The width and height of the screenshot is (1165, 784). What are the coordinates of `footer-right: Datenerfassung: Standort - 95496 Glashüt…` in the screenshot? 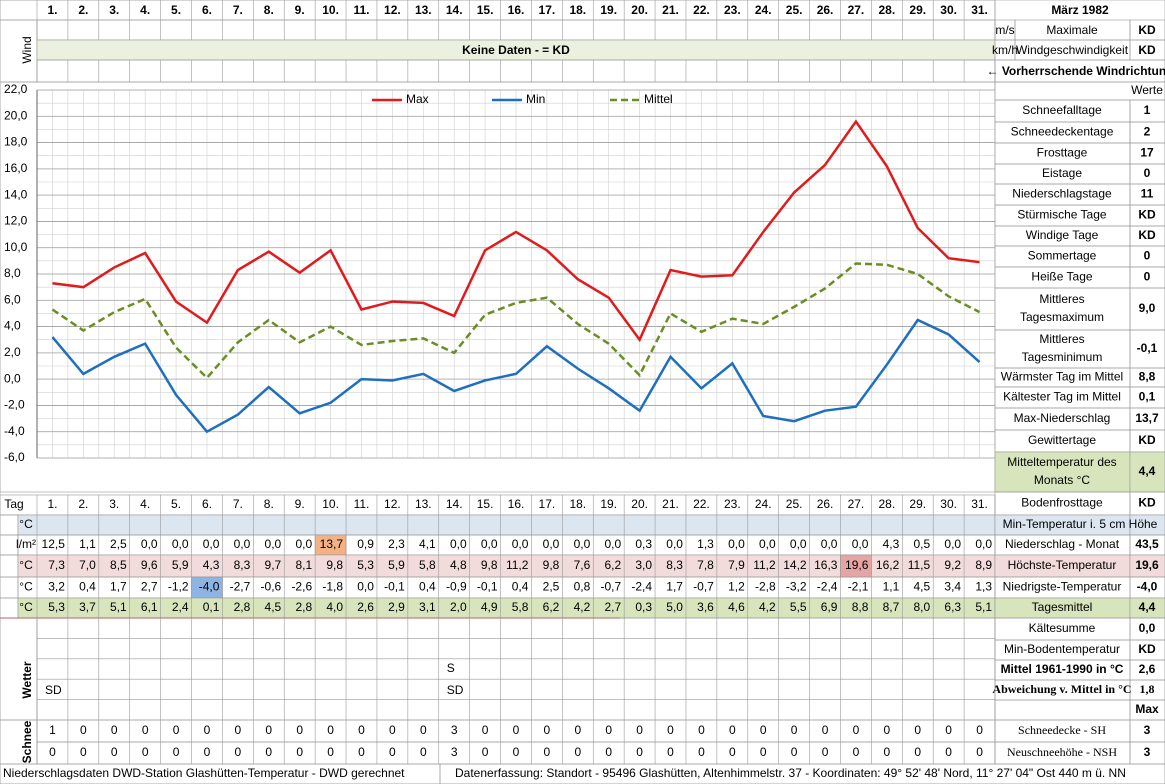 It's located at (790, 773).